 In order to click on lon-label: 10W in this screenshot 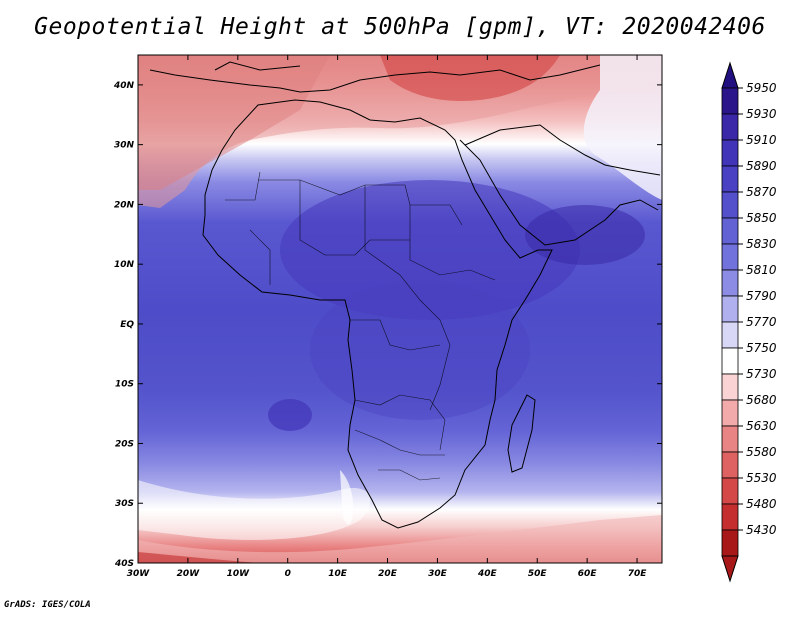, I will do `click(239, 574)`.